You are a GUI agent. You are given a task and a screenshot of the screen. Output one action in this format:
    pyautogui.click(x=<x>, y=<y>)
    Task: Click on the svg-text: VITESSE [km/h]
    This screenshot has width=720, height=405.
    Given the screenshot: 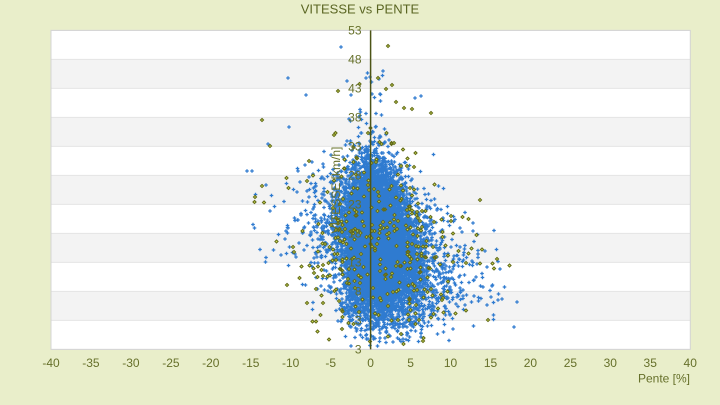 What is the action you would take?
    pyautogui.click(x=336, y=190)
    